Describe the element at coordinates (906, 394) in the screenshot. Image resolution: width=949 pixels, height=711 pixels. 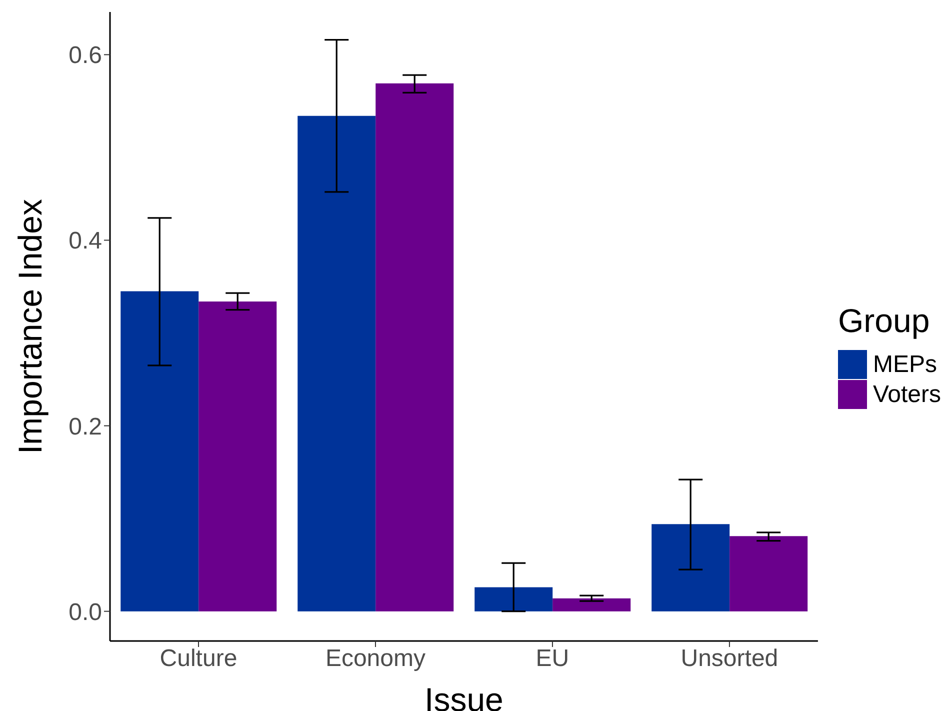
I see `legend-label: Voters` at that location.